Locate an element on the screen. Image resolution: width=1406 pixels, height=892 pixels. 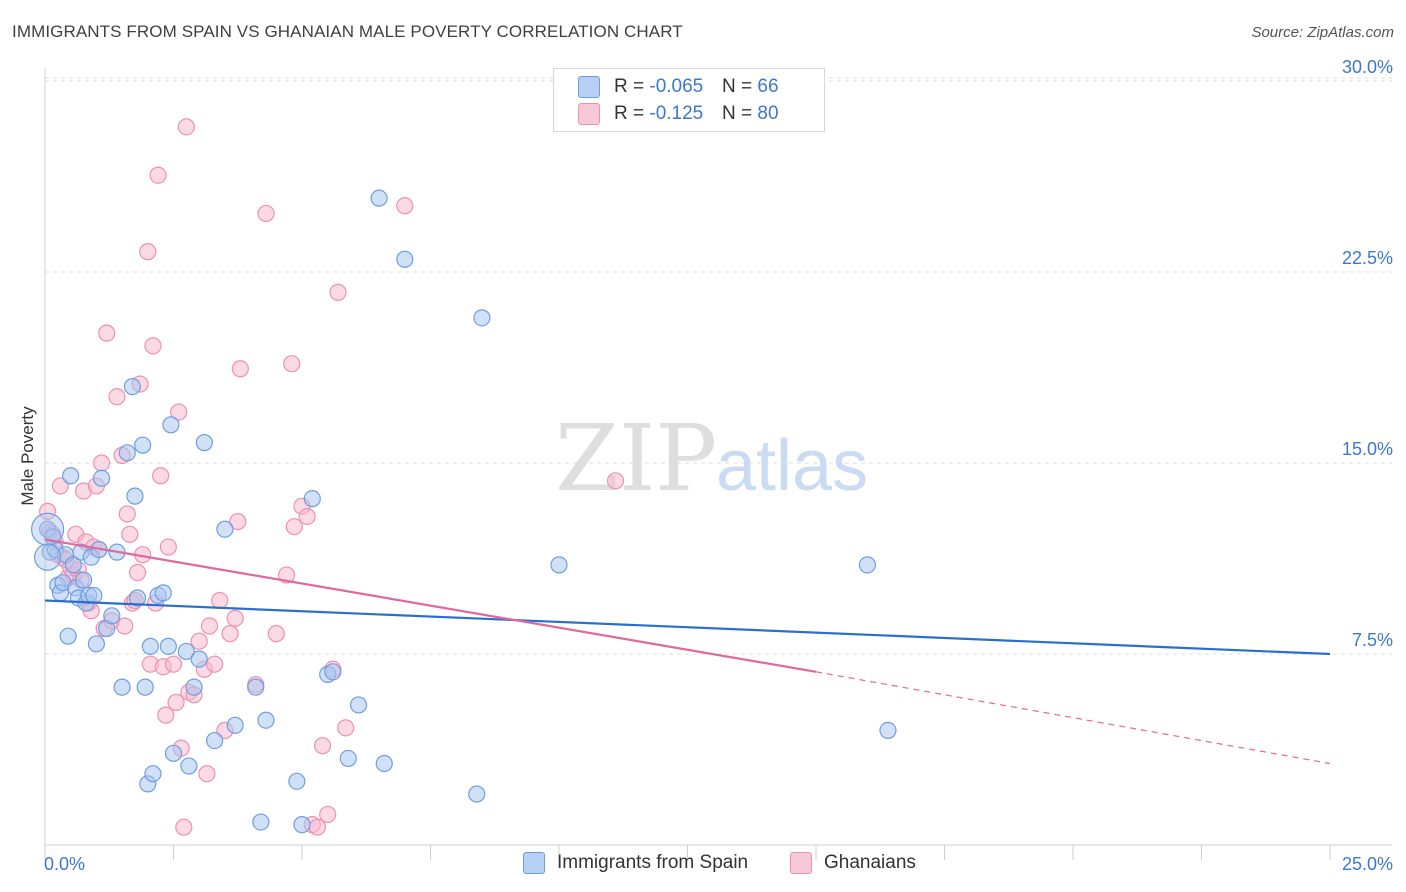
spain-trend-line is located at coordinates (687, 627).